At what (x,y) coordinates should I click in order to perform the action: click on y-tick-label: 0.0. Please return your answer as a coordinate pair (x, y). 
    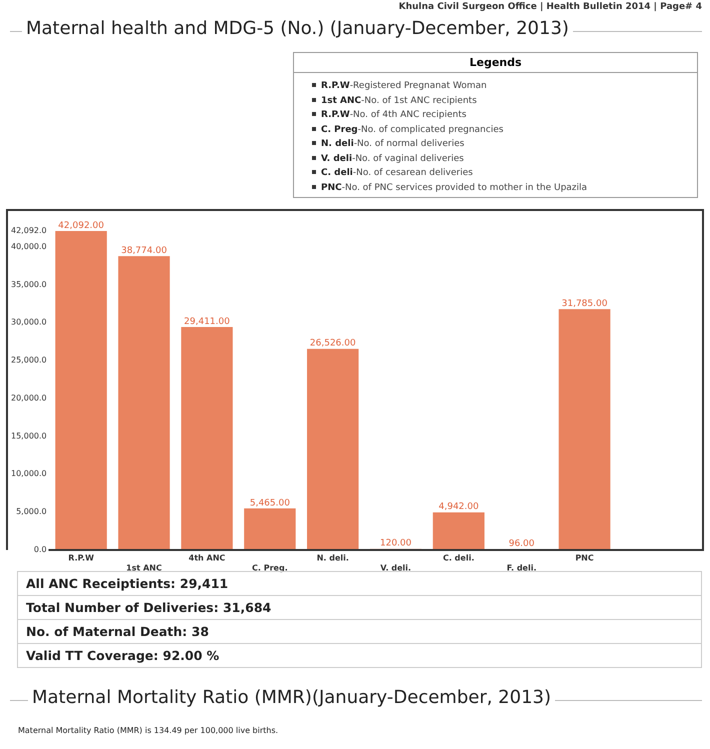
    Looking at the image, I should click on (40, 549).